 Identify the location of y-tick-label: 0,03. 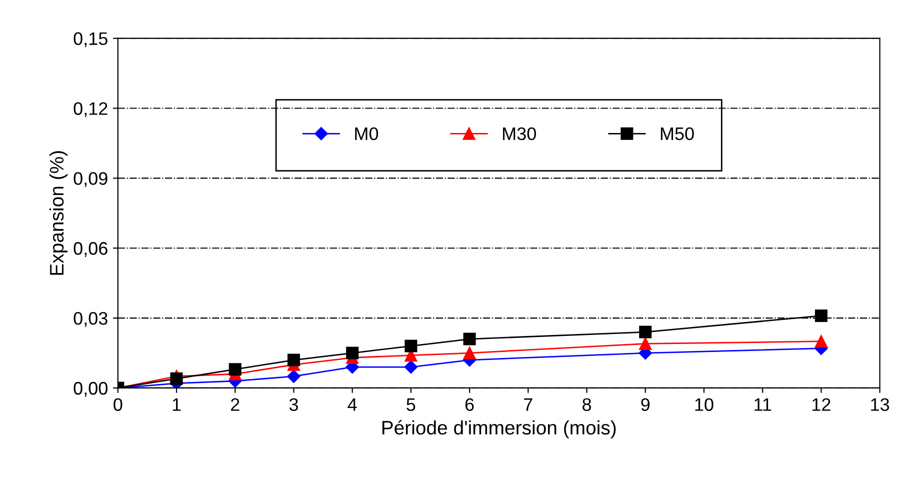
(91, 319).